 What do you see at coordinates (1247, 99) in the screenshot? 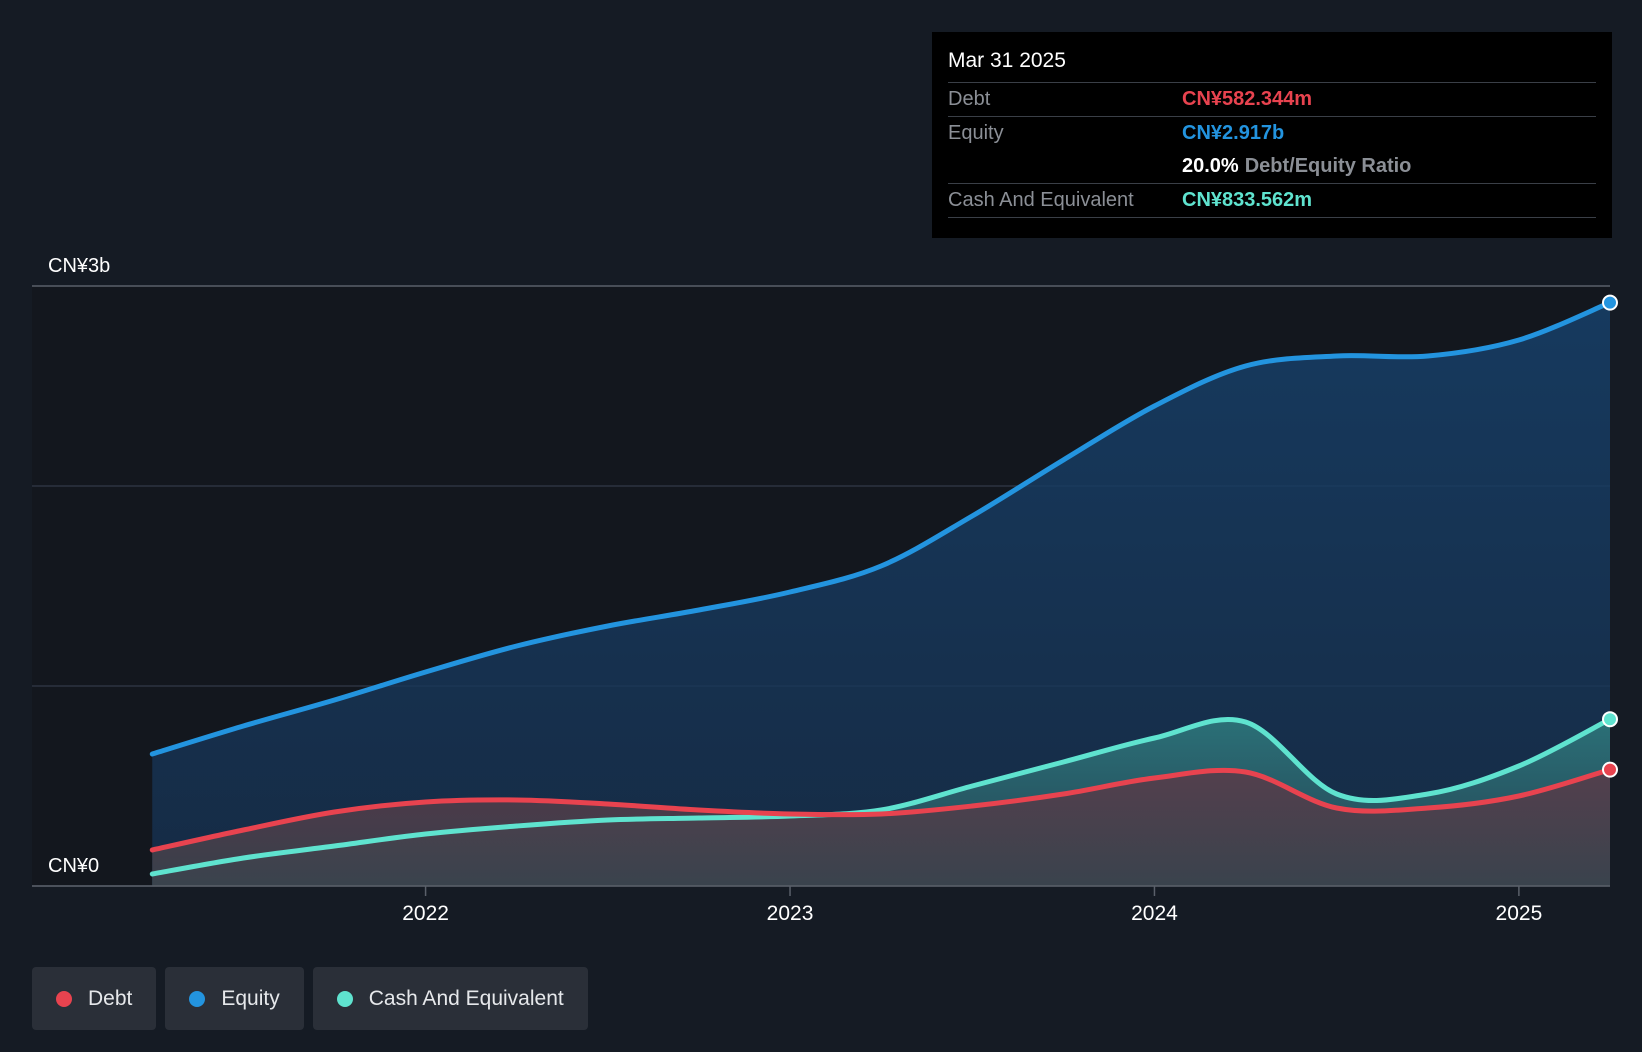
I see `tooltip-debt-value: CN¥582.344m` at bounding box center [1247, 99].